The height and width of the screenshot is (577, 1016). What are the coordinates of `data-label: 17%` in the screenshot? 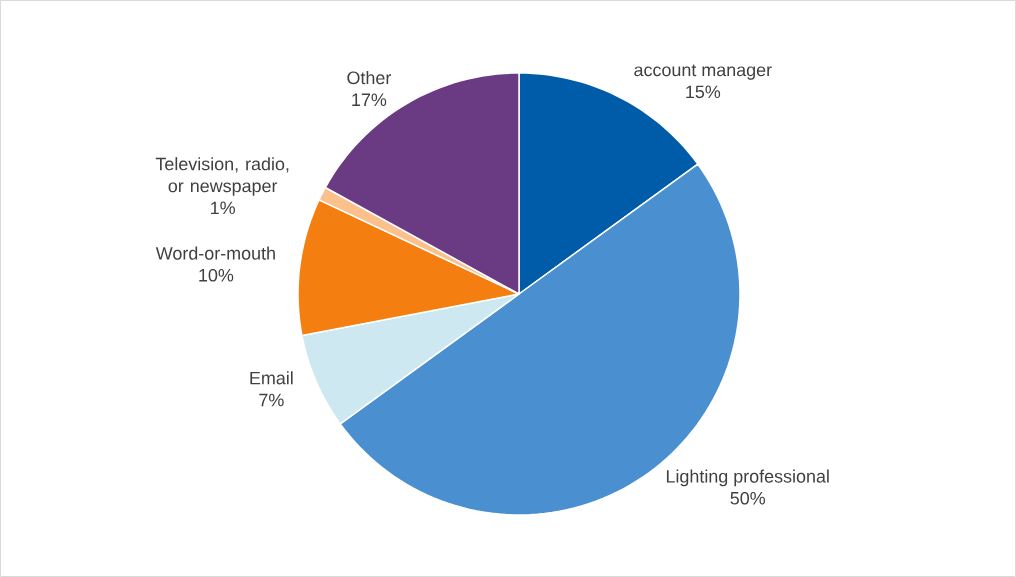 It's located at (369, 100).